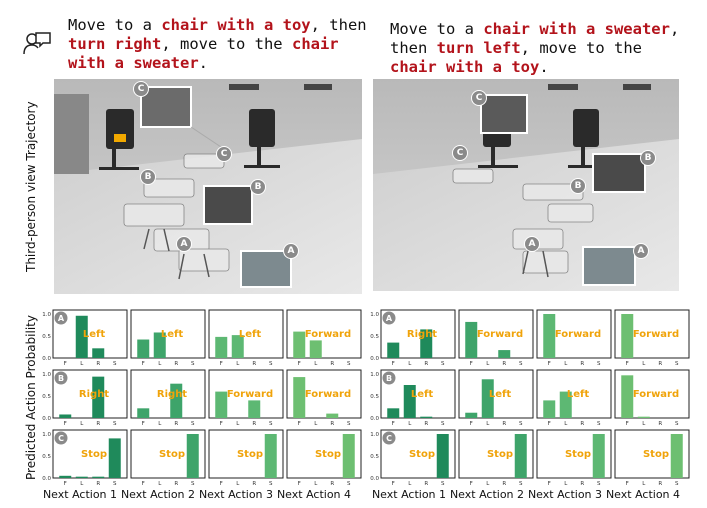 This screenshot has height=508, width=707. I want to click on action-label: Forward, so click(656, 334).